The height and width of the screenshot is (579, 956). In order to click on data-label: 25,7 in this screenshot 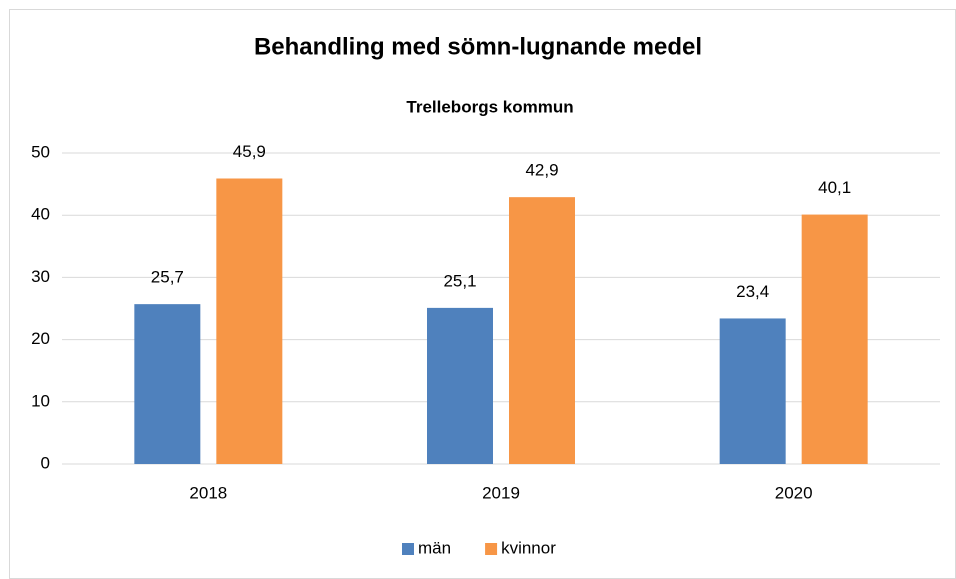, I will do `click(167, 277)`.